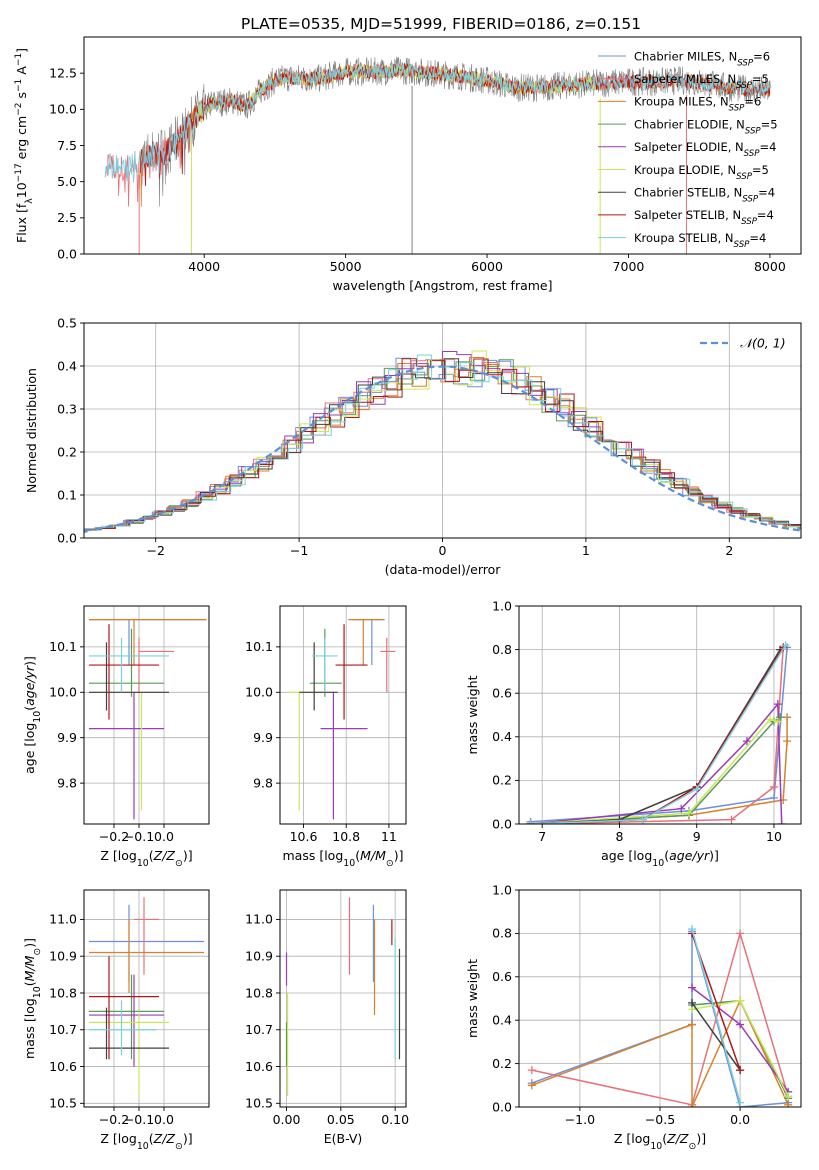  What do you see at coordinates (502, 1106) in the screenshot?
I see `massweight_vs_Z-ytick-label: 0.0` at bounding box center [502, 1106].